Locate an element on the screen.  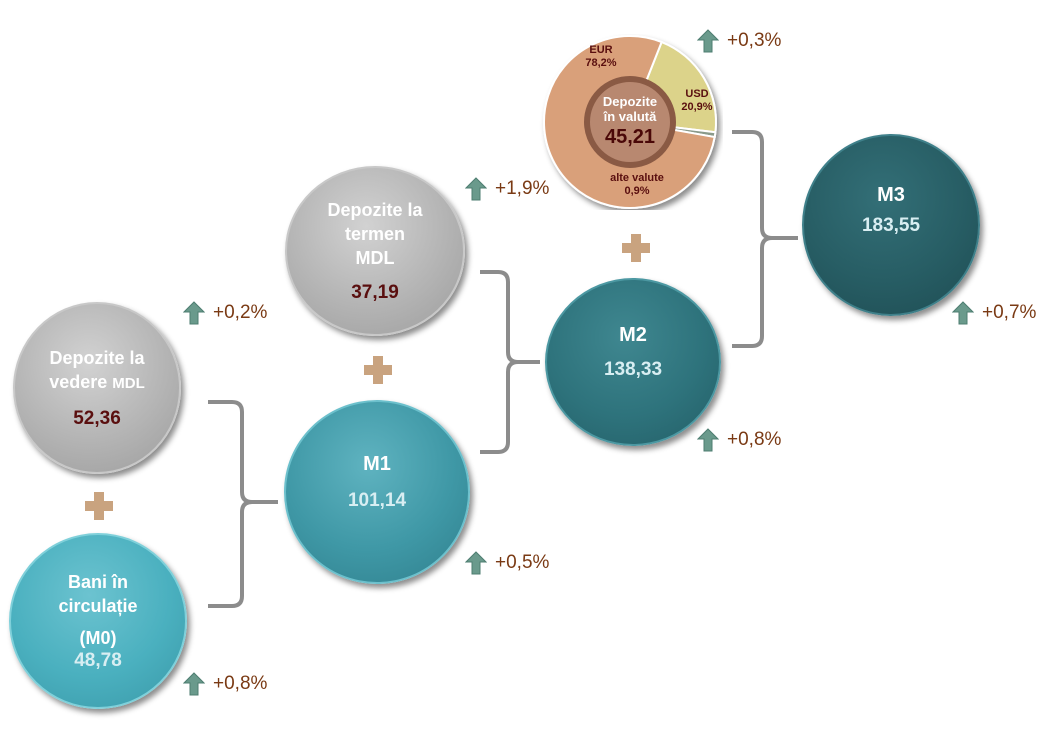
pie-center-text: Depozite în valută 45,21 is located at coordinates (630, 121).